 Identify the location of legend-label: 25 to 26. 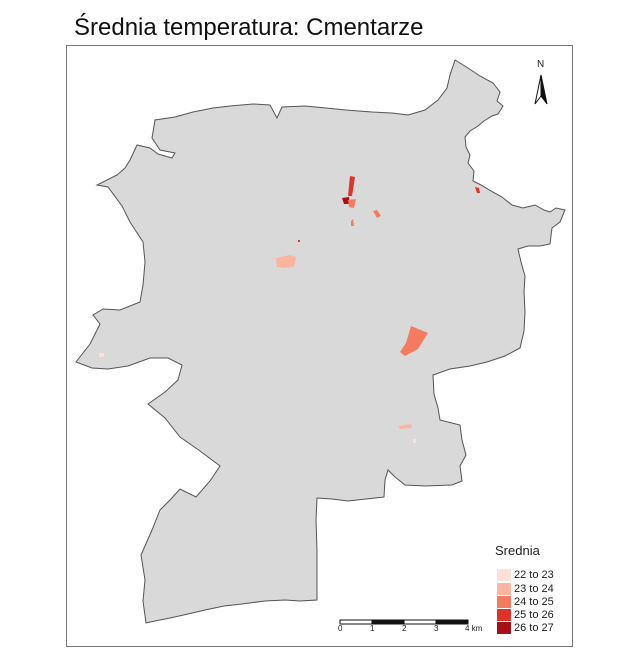
(534, 614).